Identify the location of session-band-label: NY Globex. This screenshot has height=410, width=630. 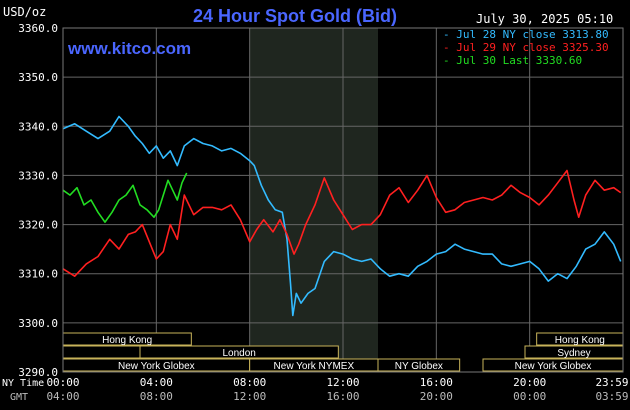
(419, 366).